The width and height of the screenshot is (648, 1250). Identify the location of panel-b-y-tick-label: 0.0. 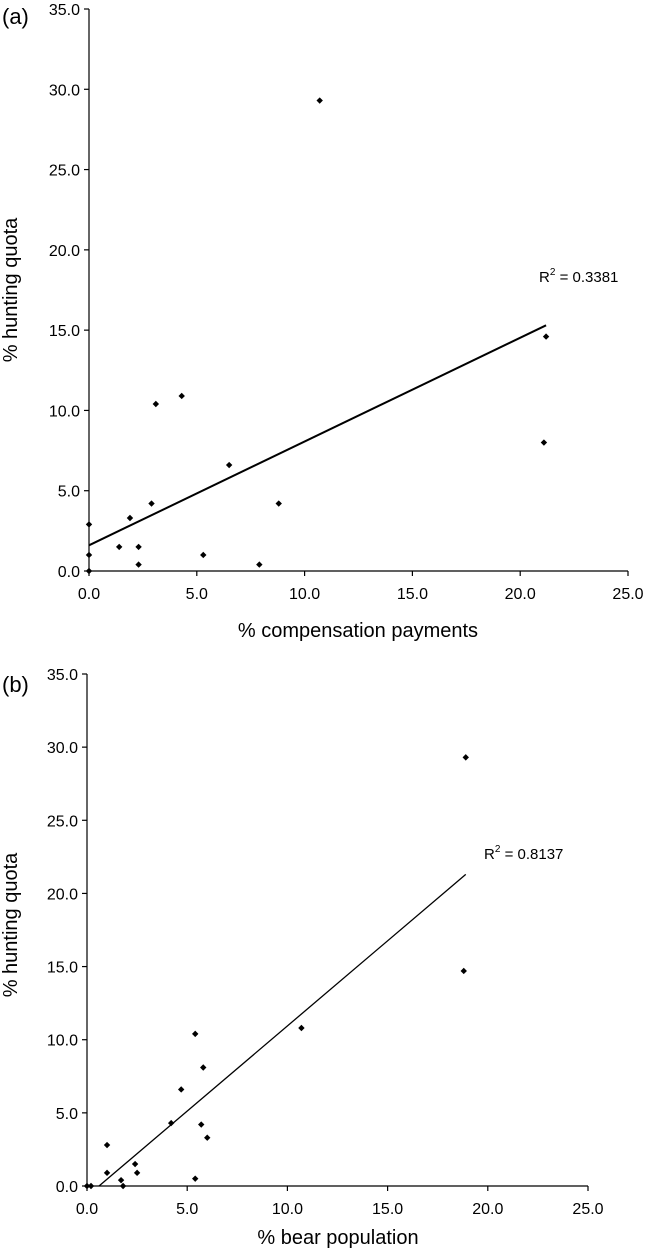
(67, 1187).